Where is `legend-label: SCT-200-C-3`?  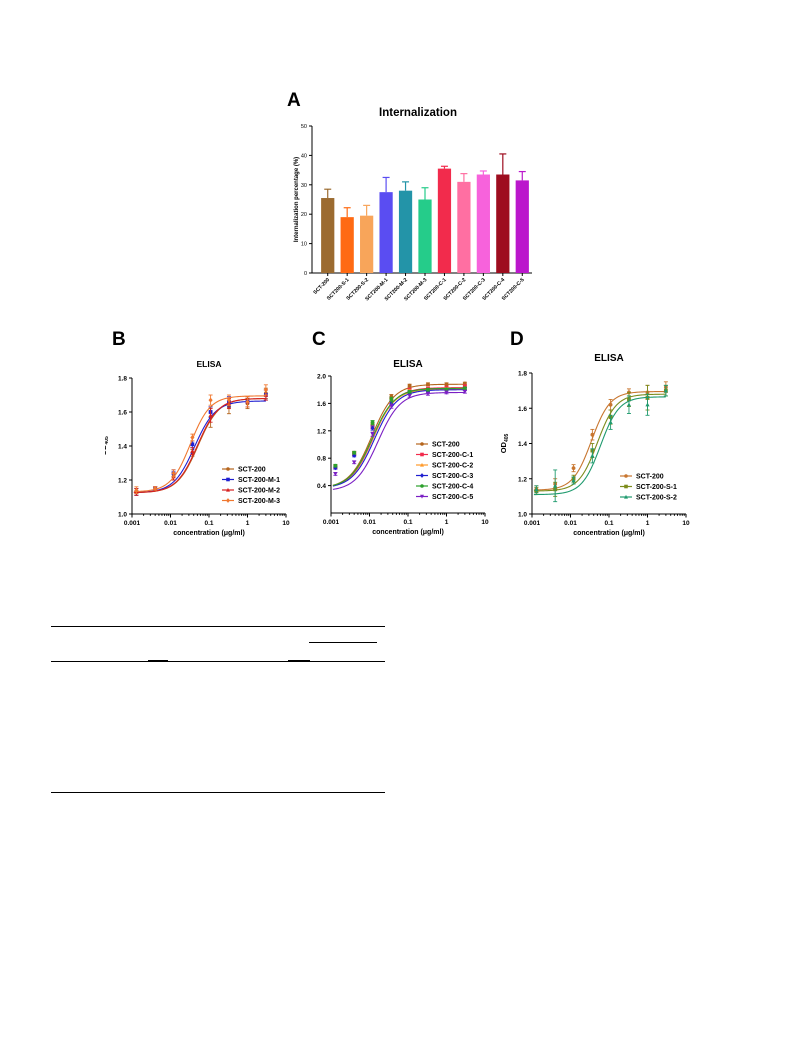 legend-label: SCT-200-C-3 is located at coordinates (452, 476).